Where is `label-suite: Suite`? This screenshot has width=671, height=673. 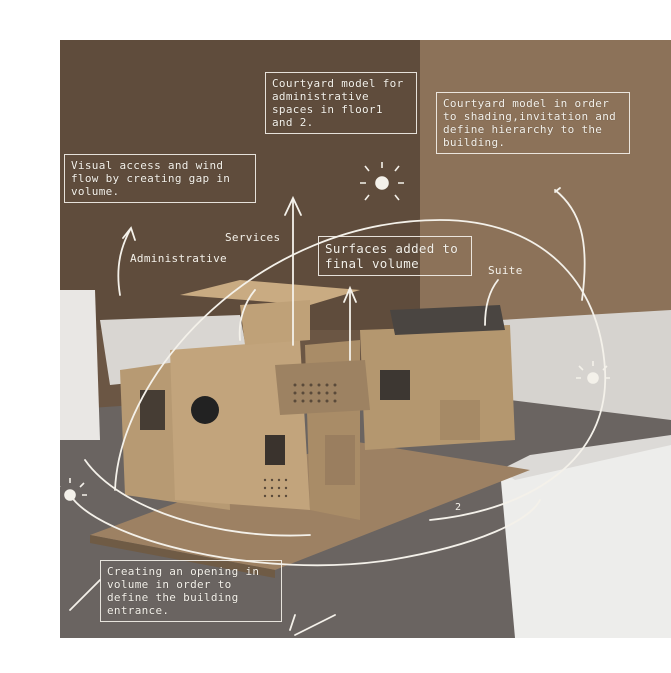 label-suite: Suite is located at coordinates (505, 270).